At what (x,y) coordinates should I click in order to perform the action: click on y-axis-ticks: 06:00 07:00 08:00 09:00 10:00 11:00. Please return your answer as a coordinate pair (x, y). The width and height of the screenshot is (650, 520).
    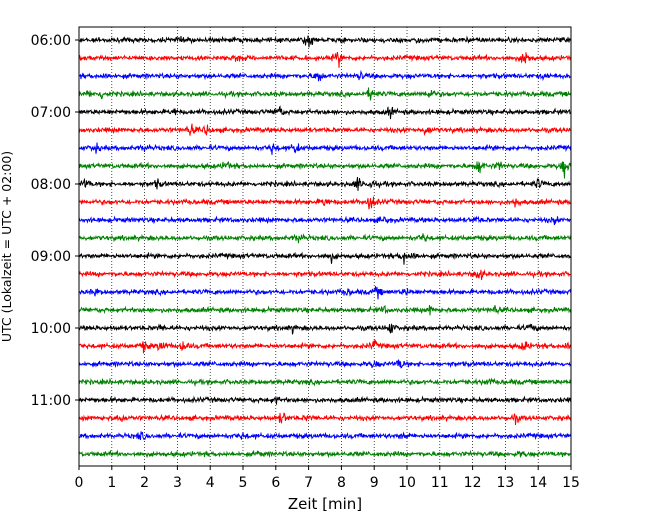
    Looking at the image, I should click on (55, 221).